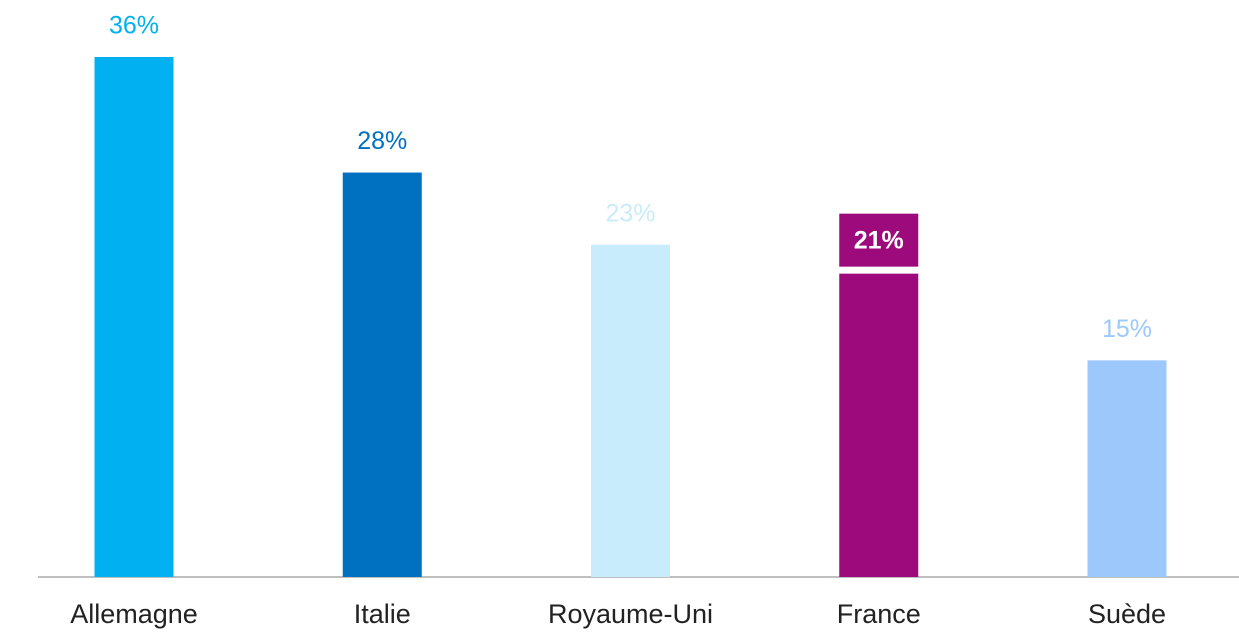  I want to click on value-label: 36%, so click(134, 26).